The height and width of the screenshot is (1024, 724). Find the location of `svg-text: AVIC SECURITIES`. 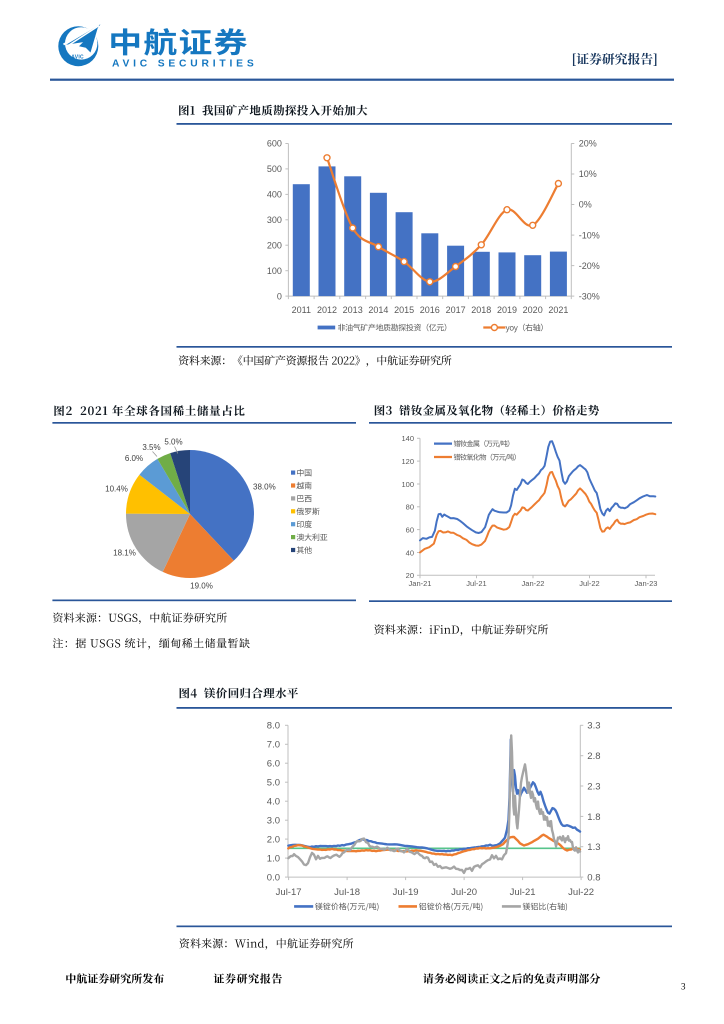

svg-text: AVIC SECURITIES is located at coordinates (185, 64).